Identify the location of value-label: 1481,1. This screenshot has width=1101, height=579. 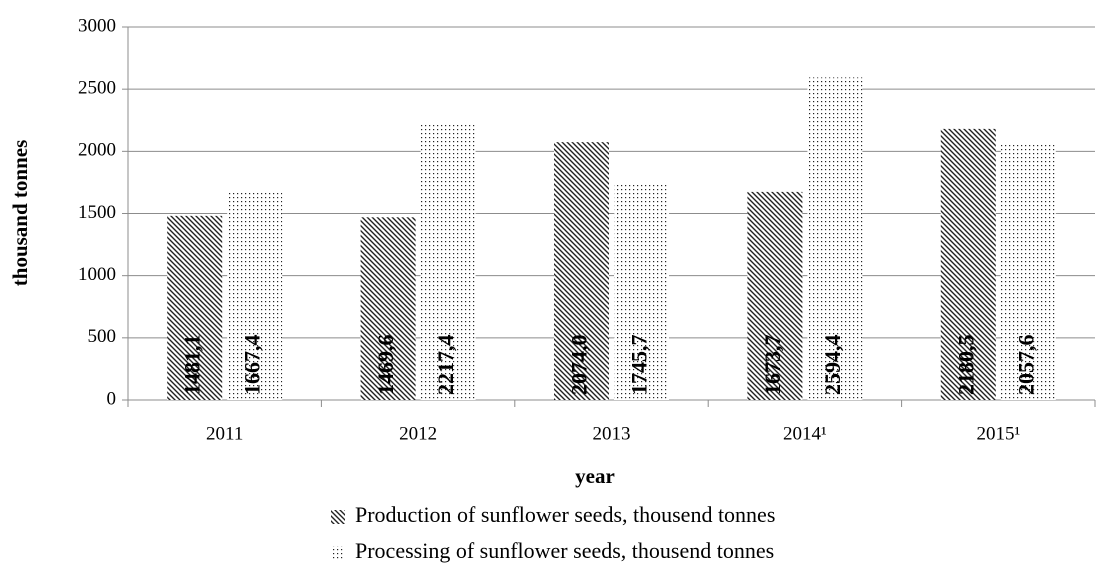
(192, 365).